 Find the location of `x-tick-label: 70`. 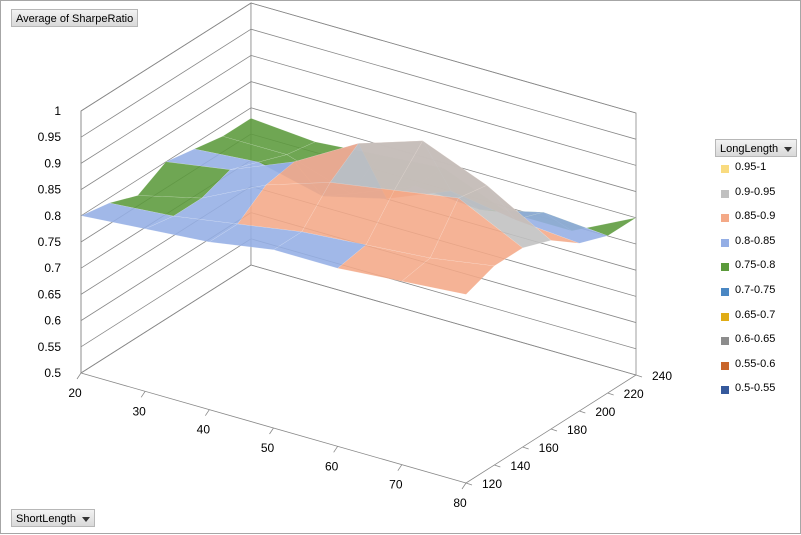

x-tick-label: 70 is located at coordinates (396, 485).